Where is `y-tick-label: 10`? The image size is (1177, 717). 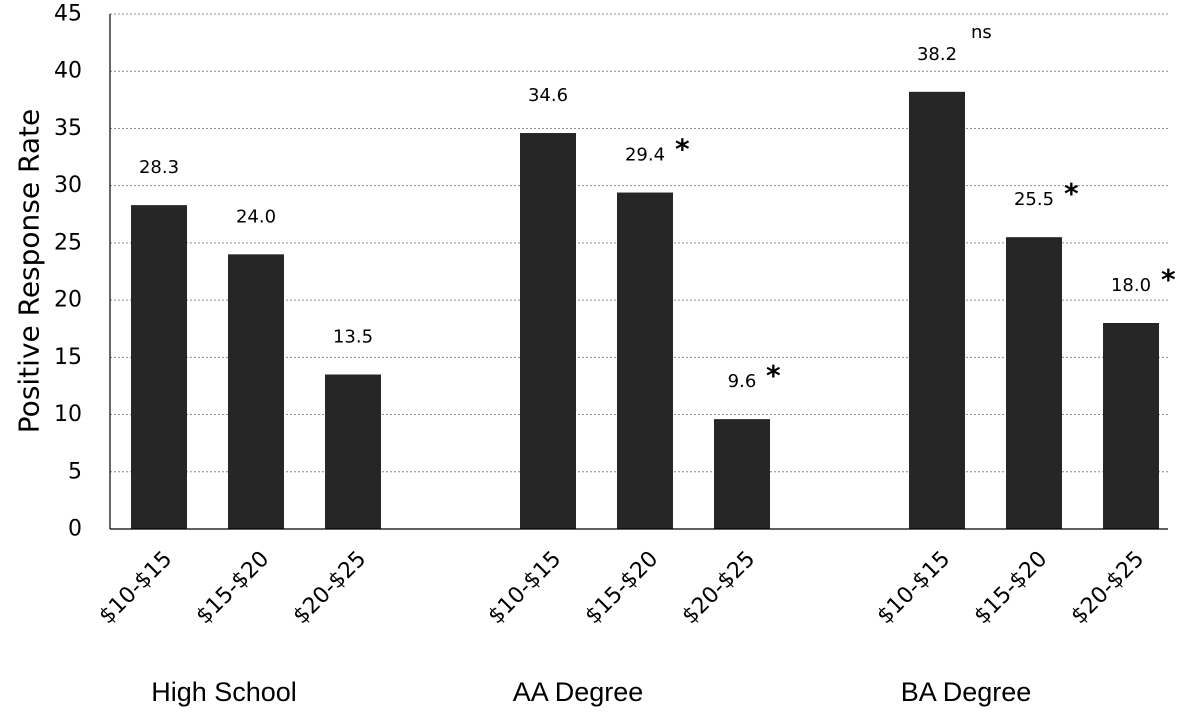 y-tick-label: 10 is located at coordinates (68, 414).